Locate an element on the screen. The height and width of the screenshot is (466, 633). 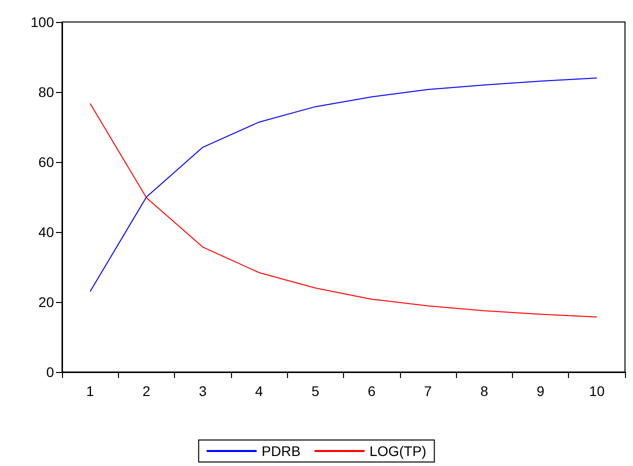
y-tick-label: 20 is located at coordinates (46, 302).